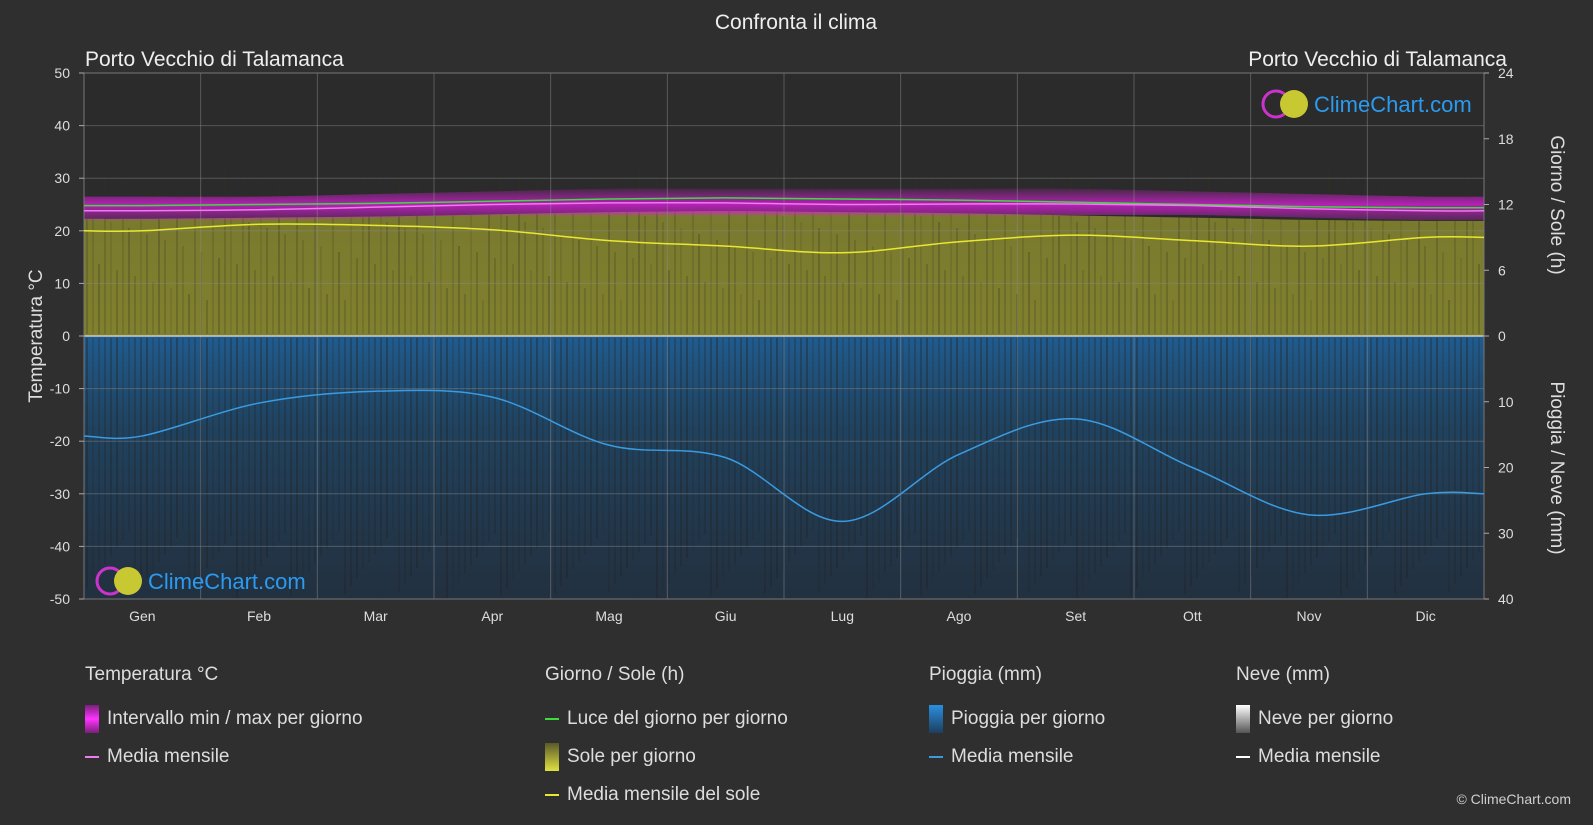  What do you see at coordinates (1326, 718) in the screenshot?
I see `legend-label: Neve per giorno` at bounding box center [1326, 718].